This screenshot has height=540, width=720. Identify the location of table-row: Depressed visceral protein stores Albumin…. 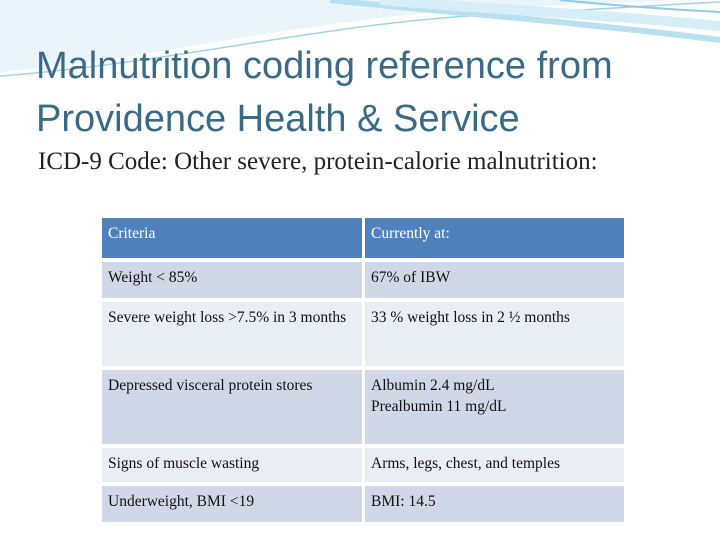
(363, 407).